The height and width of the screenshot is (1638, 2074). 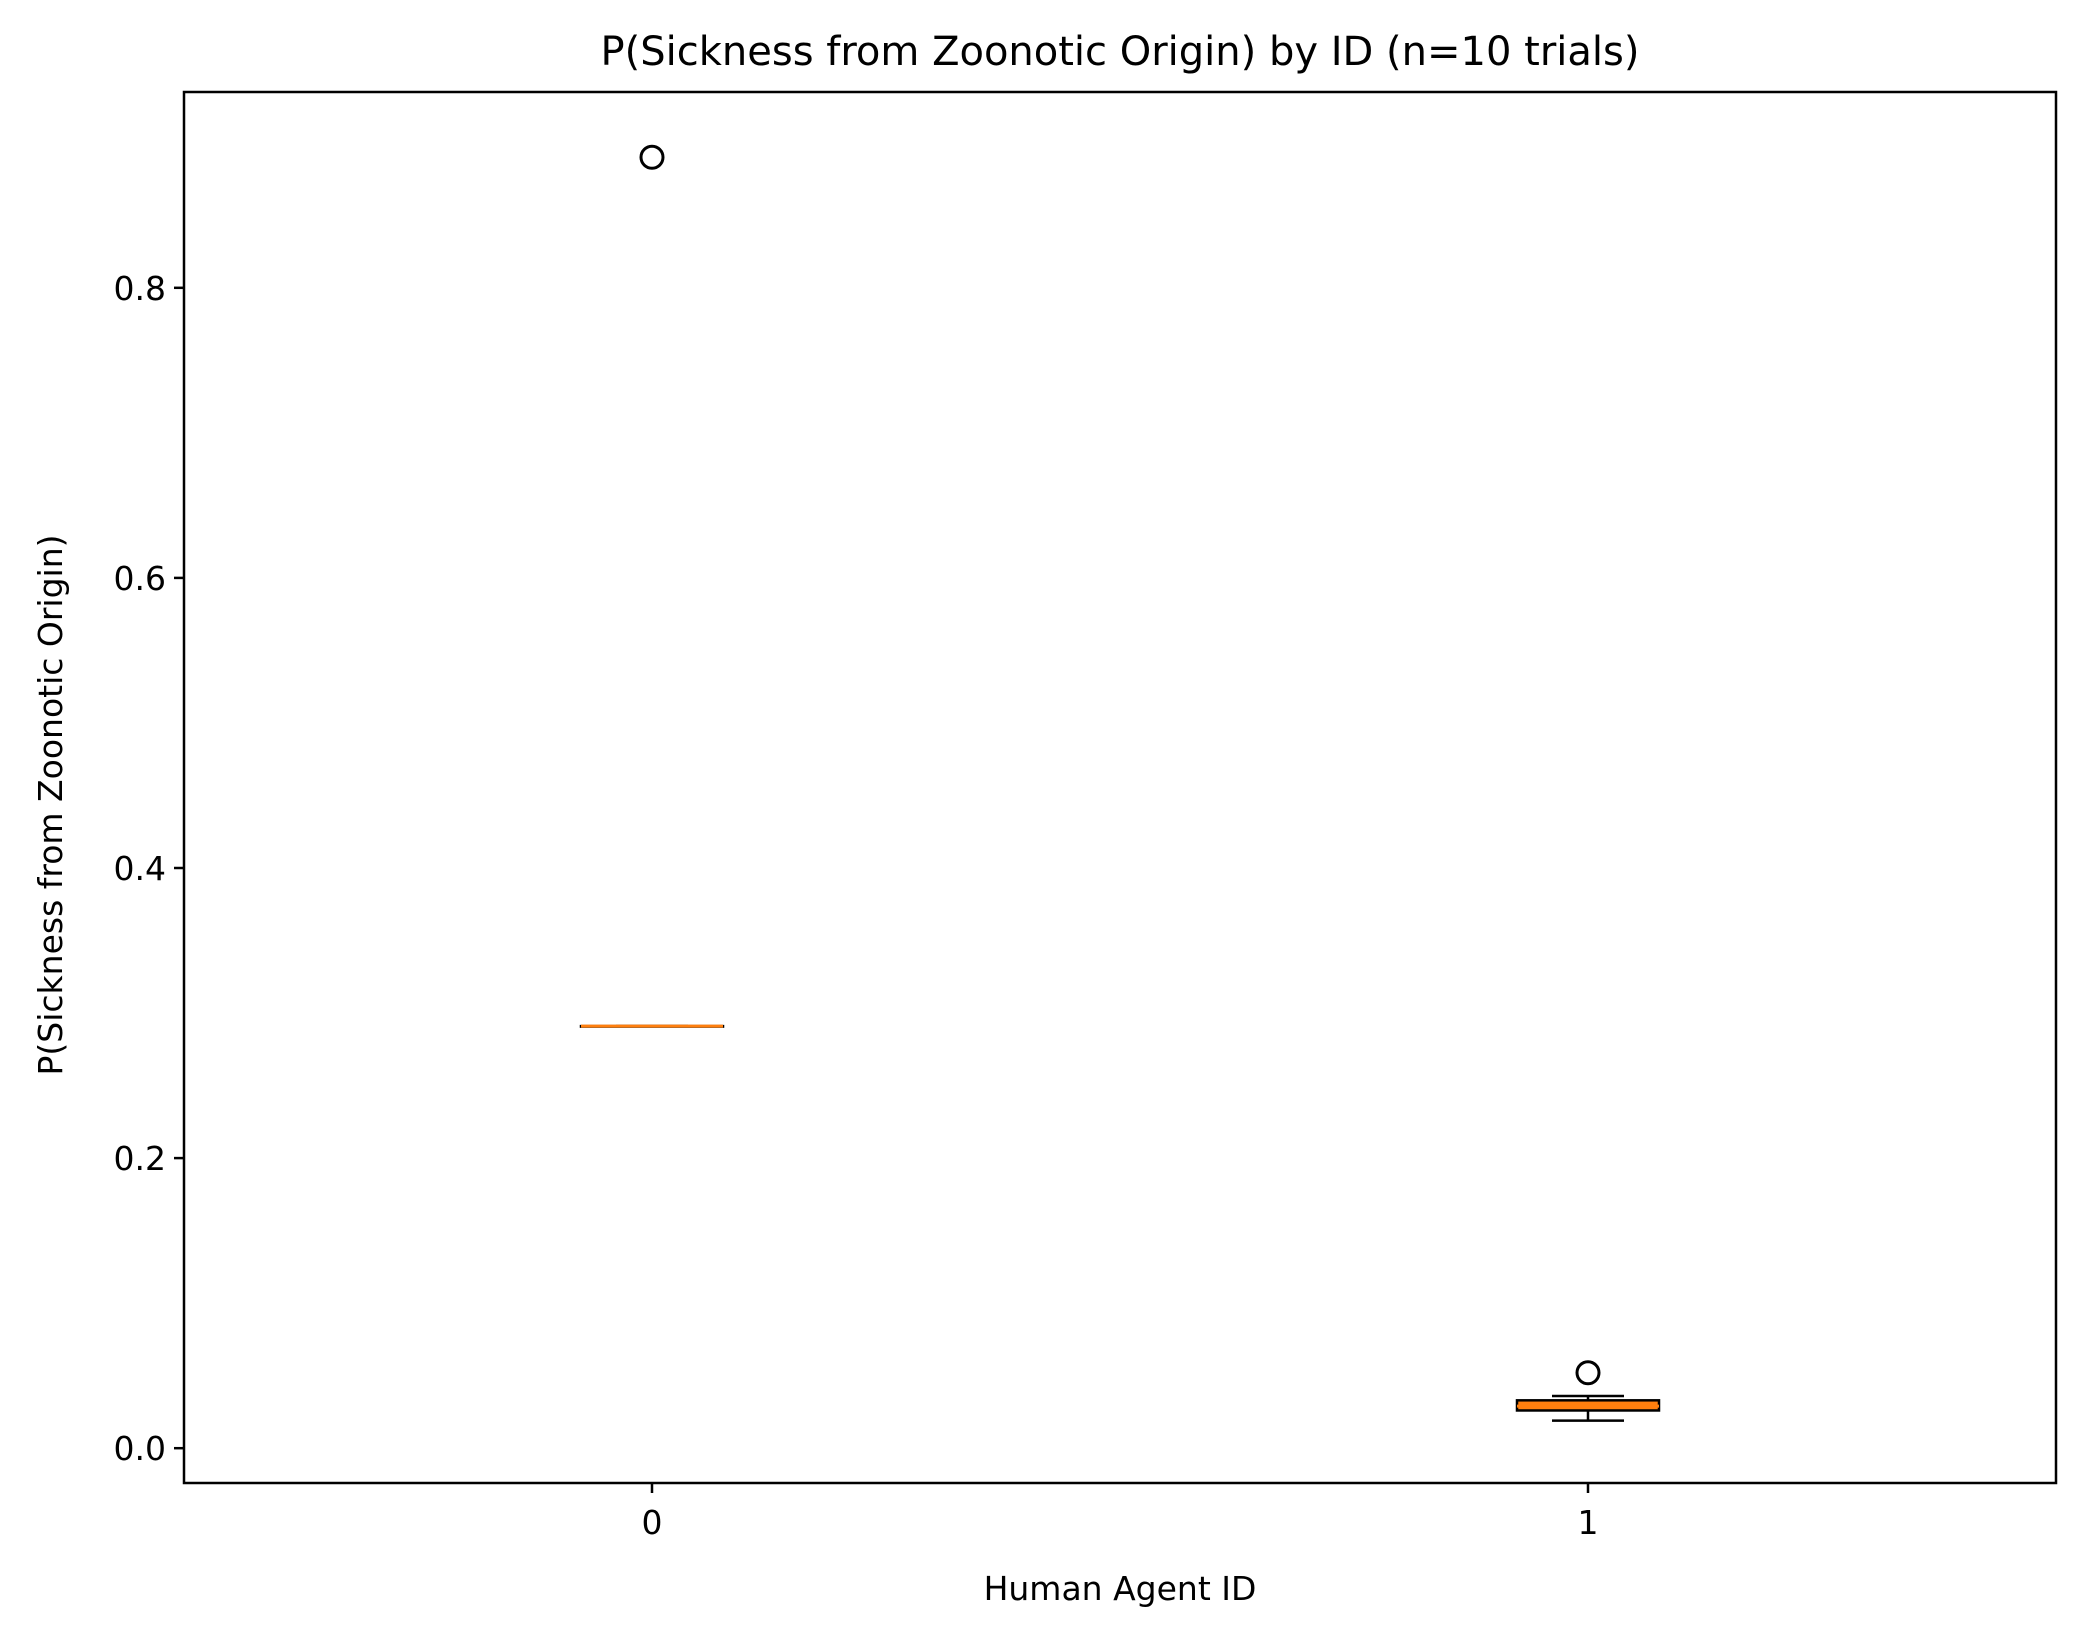 What do you see at coordinates (140, 578) in the screenshot?
I see `y-tick-label: 0.6` at bounding box center [140, 578].